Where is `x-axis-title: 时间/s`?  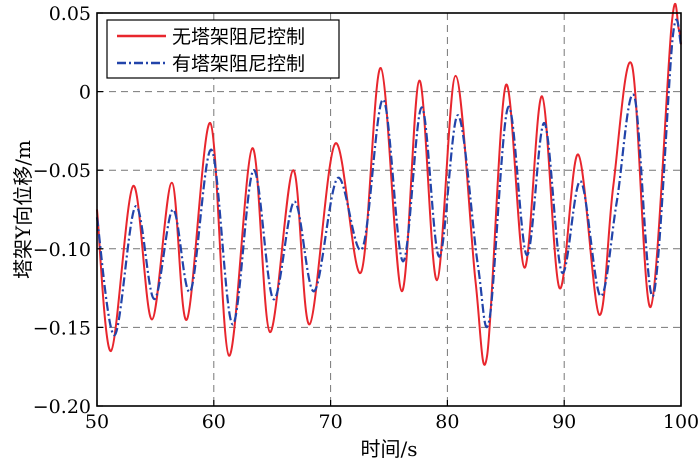 x-axis-title: 时间/s is located at coordinates (388, 449).